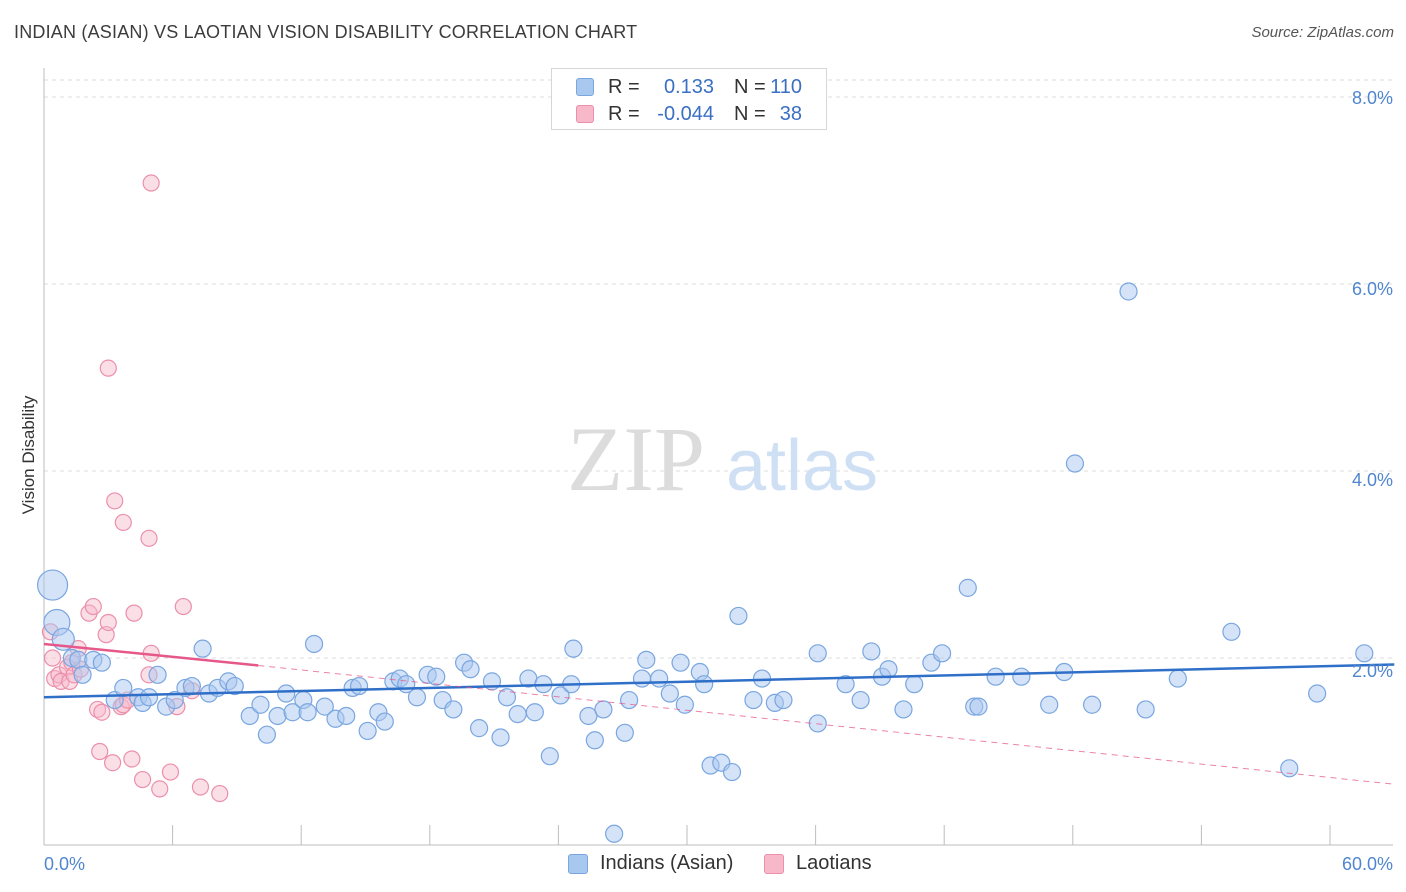 The image size is (1406, 892). I want to click on legend-row-laotians: R = -0.044 N = 38, so click(689, 114).